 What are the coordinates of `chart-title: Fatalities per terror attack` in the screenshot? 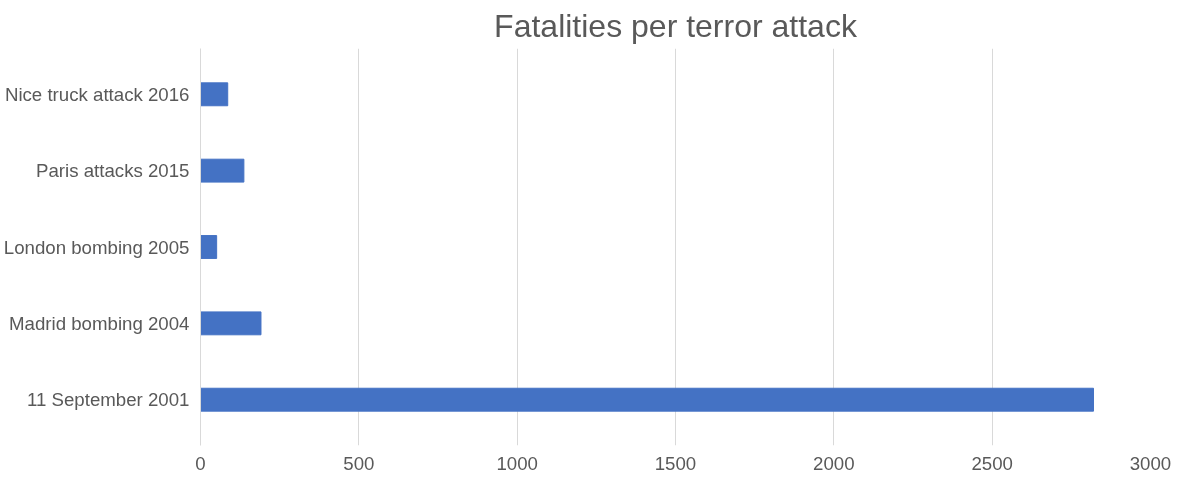 It's located at (676, 25).